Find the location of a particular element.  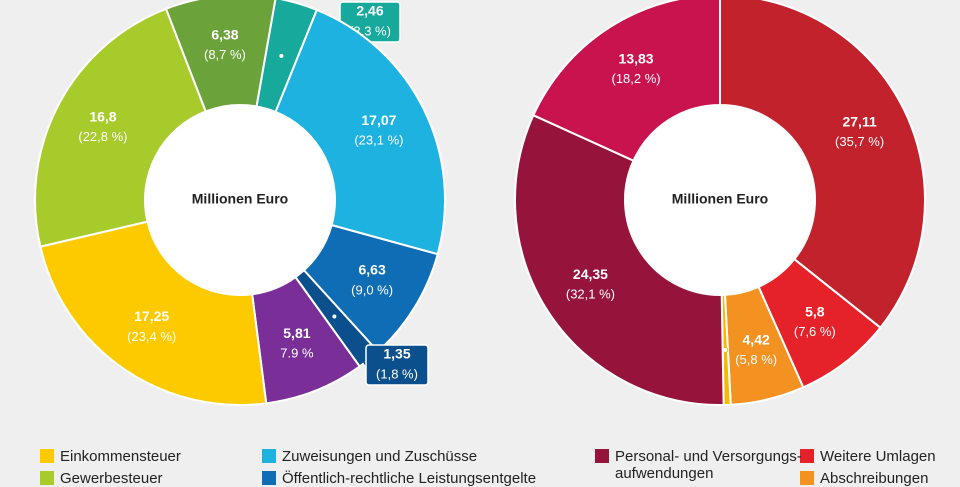

value-label: 6,63 is located at coordinates (372, 270).